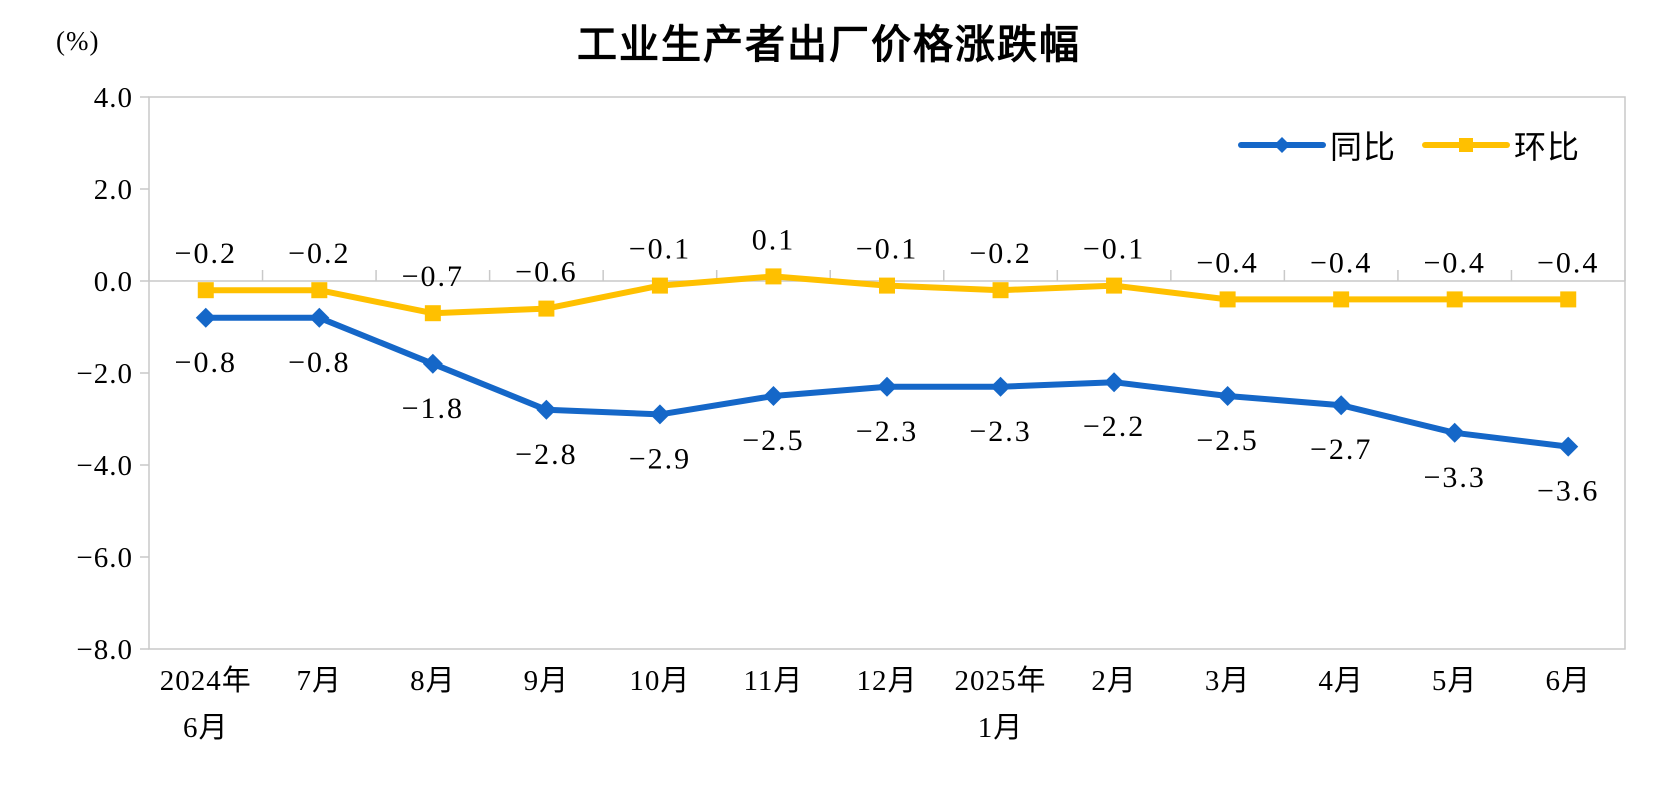 The width and height of the screenshot is (1658, 795). Describe the element at coordinates (774, 239) in the screenshot. I see `data-label-环比: 0.1` at that location.